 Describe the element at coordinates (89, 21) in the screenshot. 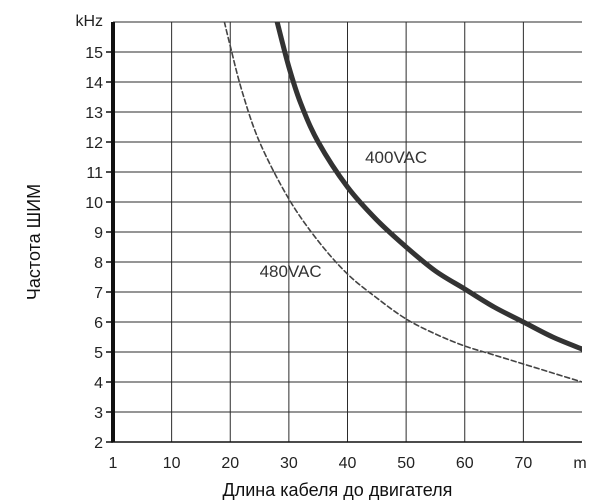

I see `y-unit-label: kHz` at that location.